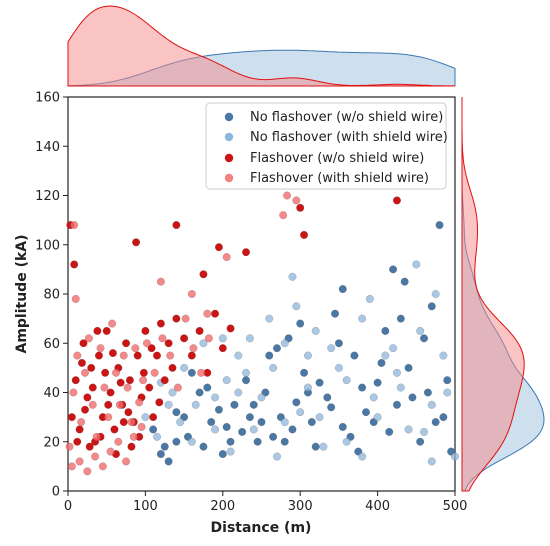 This screenshot has width=550, height=546. What do you see at coordinates (68, 506) in the screenshot?
I see `x-tick-label: 0` at bounding box center [68, 506].